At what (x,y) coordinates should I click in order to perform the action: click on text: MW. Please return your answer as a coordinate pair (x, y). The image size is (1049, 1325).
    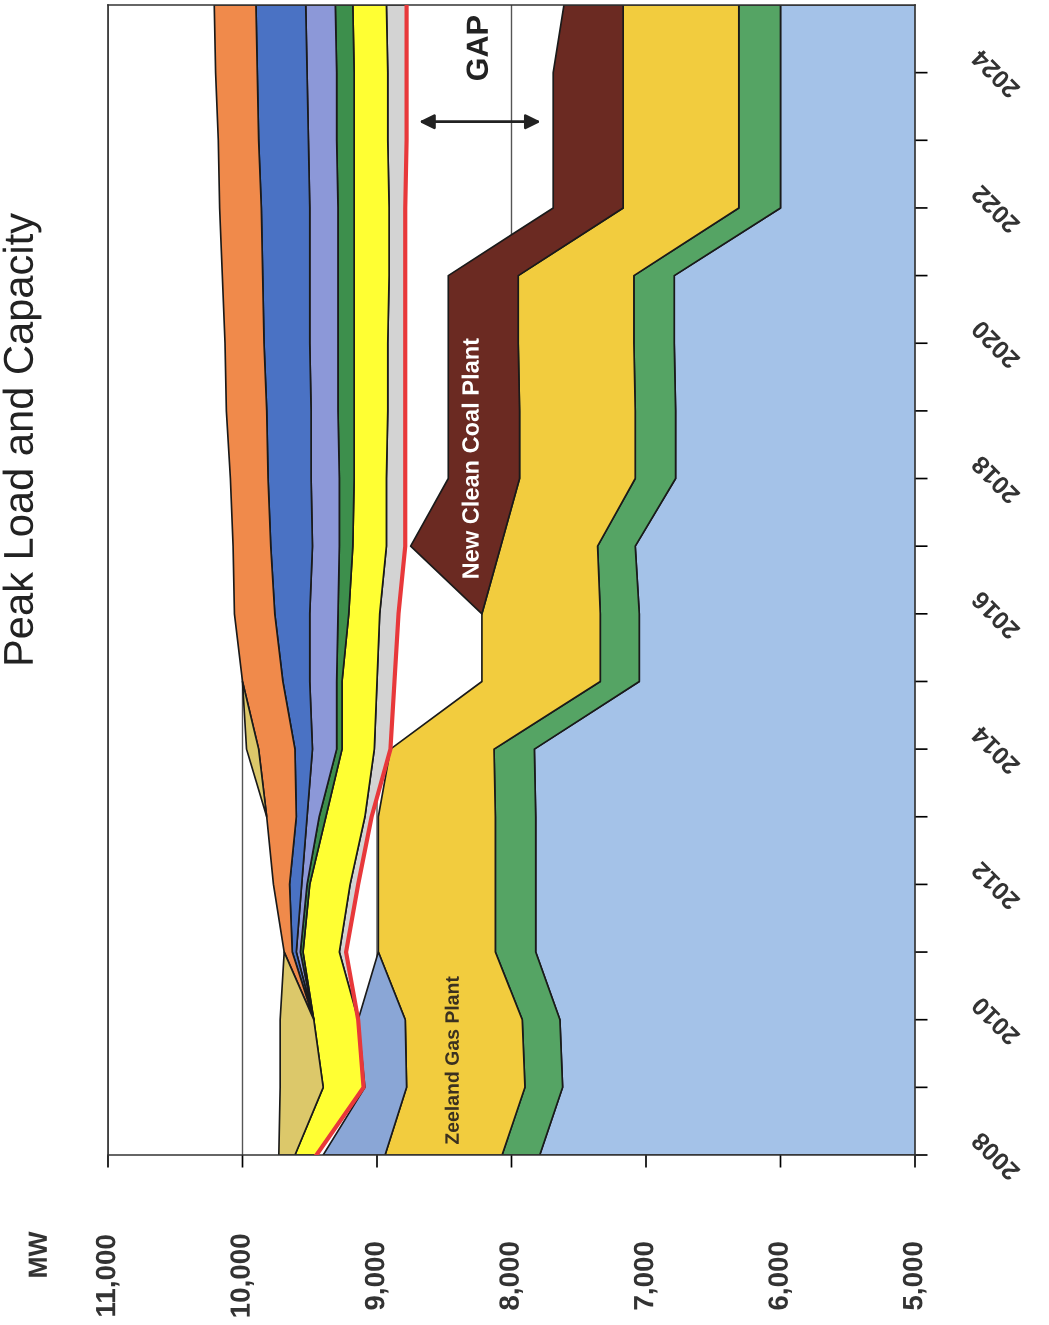
    Looking at the image, I should click on (37, 1254).